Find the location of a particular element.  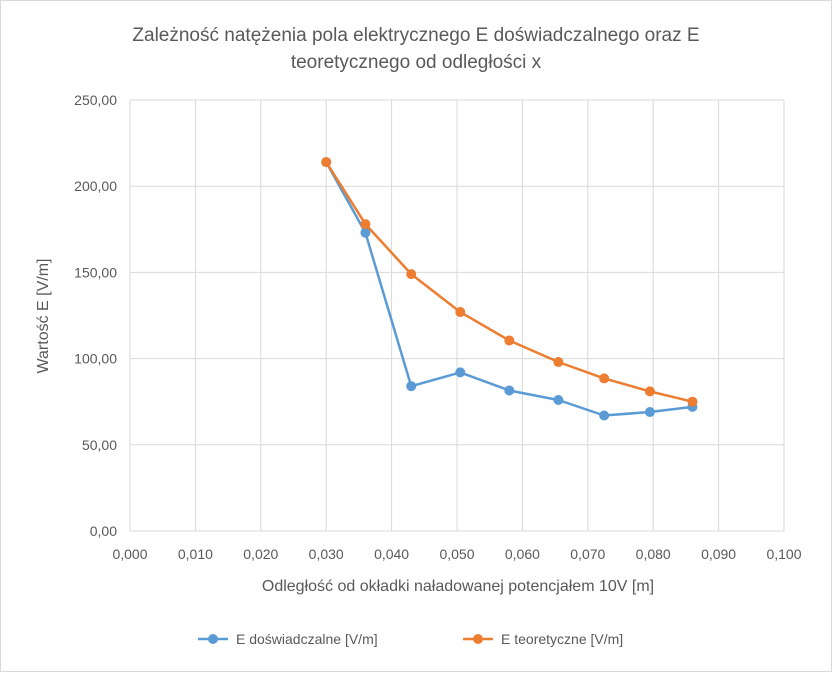

y-axis-ticks: 0,00 50,00 100,00 150,00 200,00 250,00 is located at coordinates (95, 315).